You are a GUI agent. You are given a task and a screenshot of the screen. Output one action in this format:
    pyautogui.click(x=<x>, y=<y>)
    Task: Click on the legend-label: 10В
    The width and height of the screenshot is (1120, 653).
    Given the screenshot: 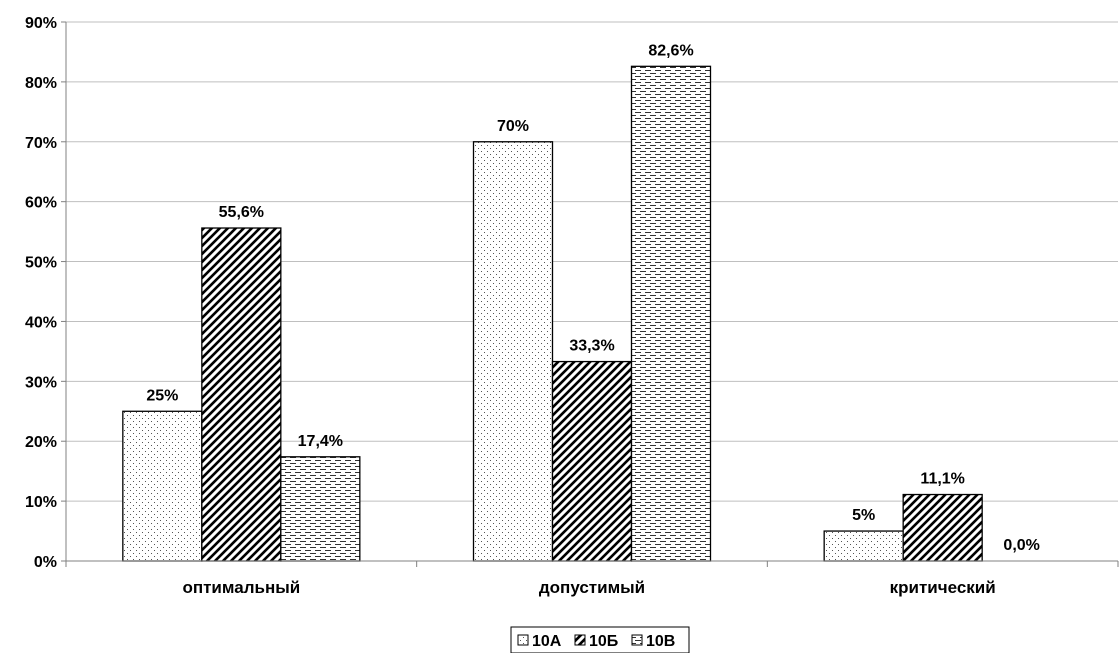 What is the action you would take?
    pyautogui.click(x=660, y=641)
    